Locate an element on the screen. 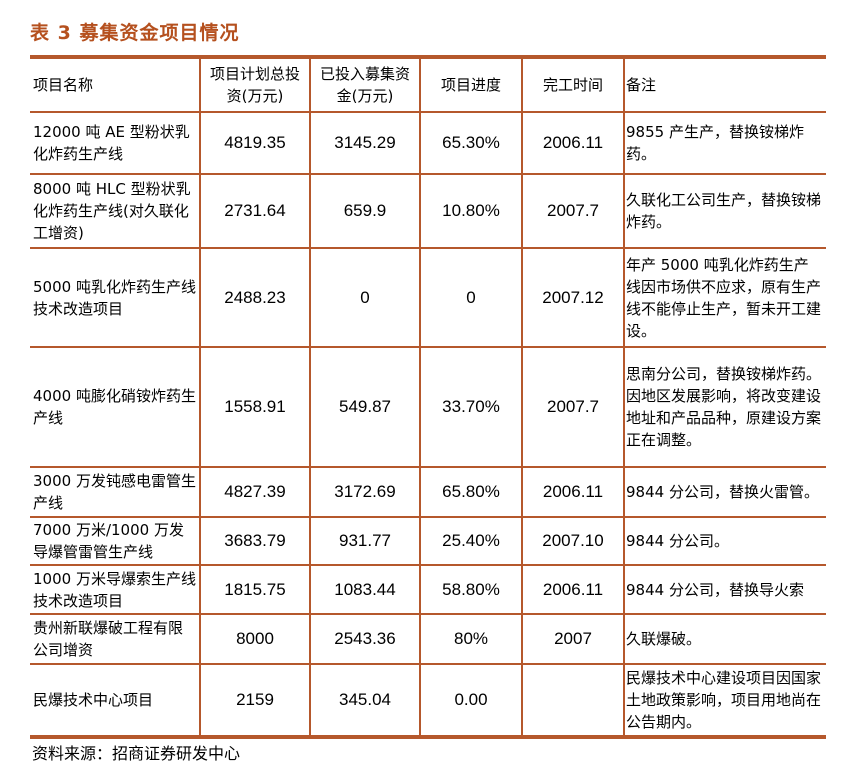 This screenshot has width=853, height=779. project-name-cell: 1000 万米导爆索生产线技术改造项目 is located at coordinates (115, 590).